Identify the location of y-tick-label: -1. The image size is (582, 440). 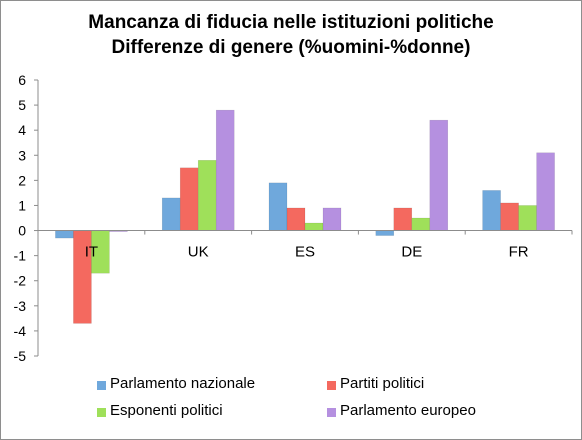
(20, 256).